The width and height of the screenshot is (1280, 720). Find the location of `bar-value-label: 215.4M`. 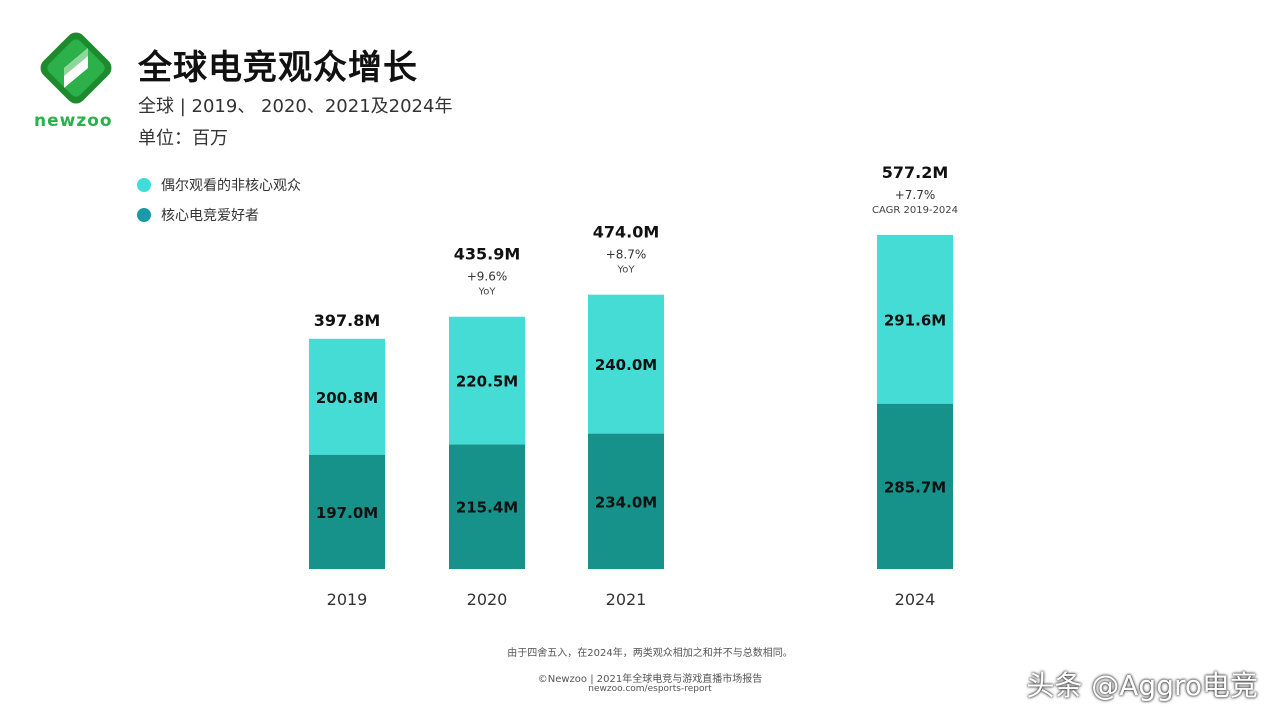

bar-value-label: 215.4M is located at coordinates (487, 508).